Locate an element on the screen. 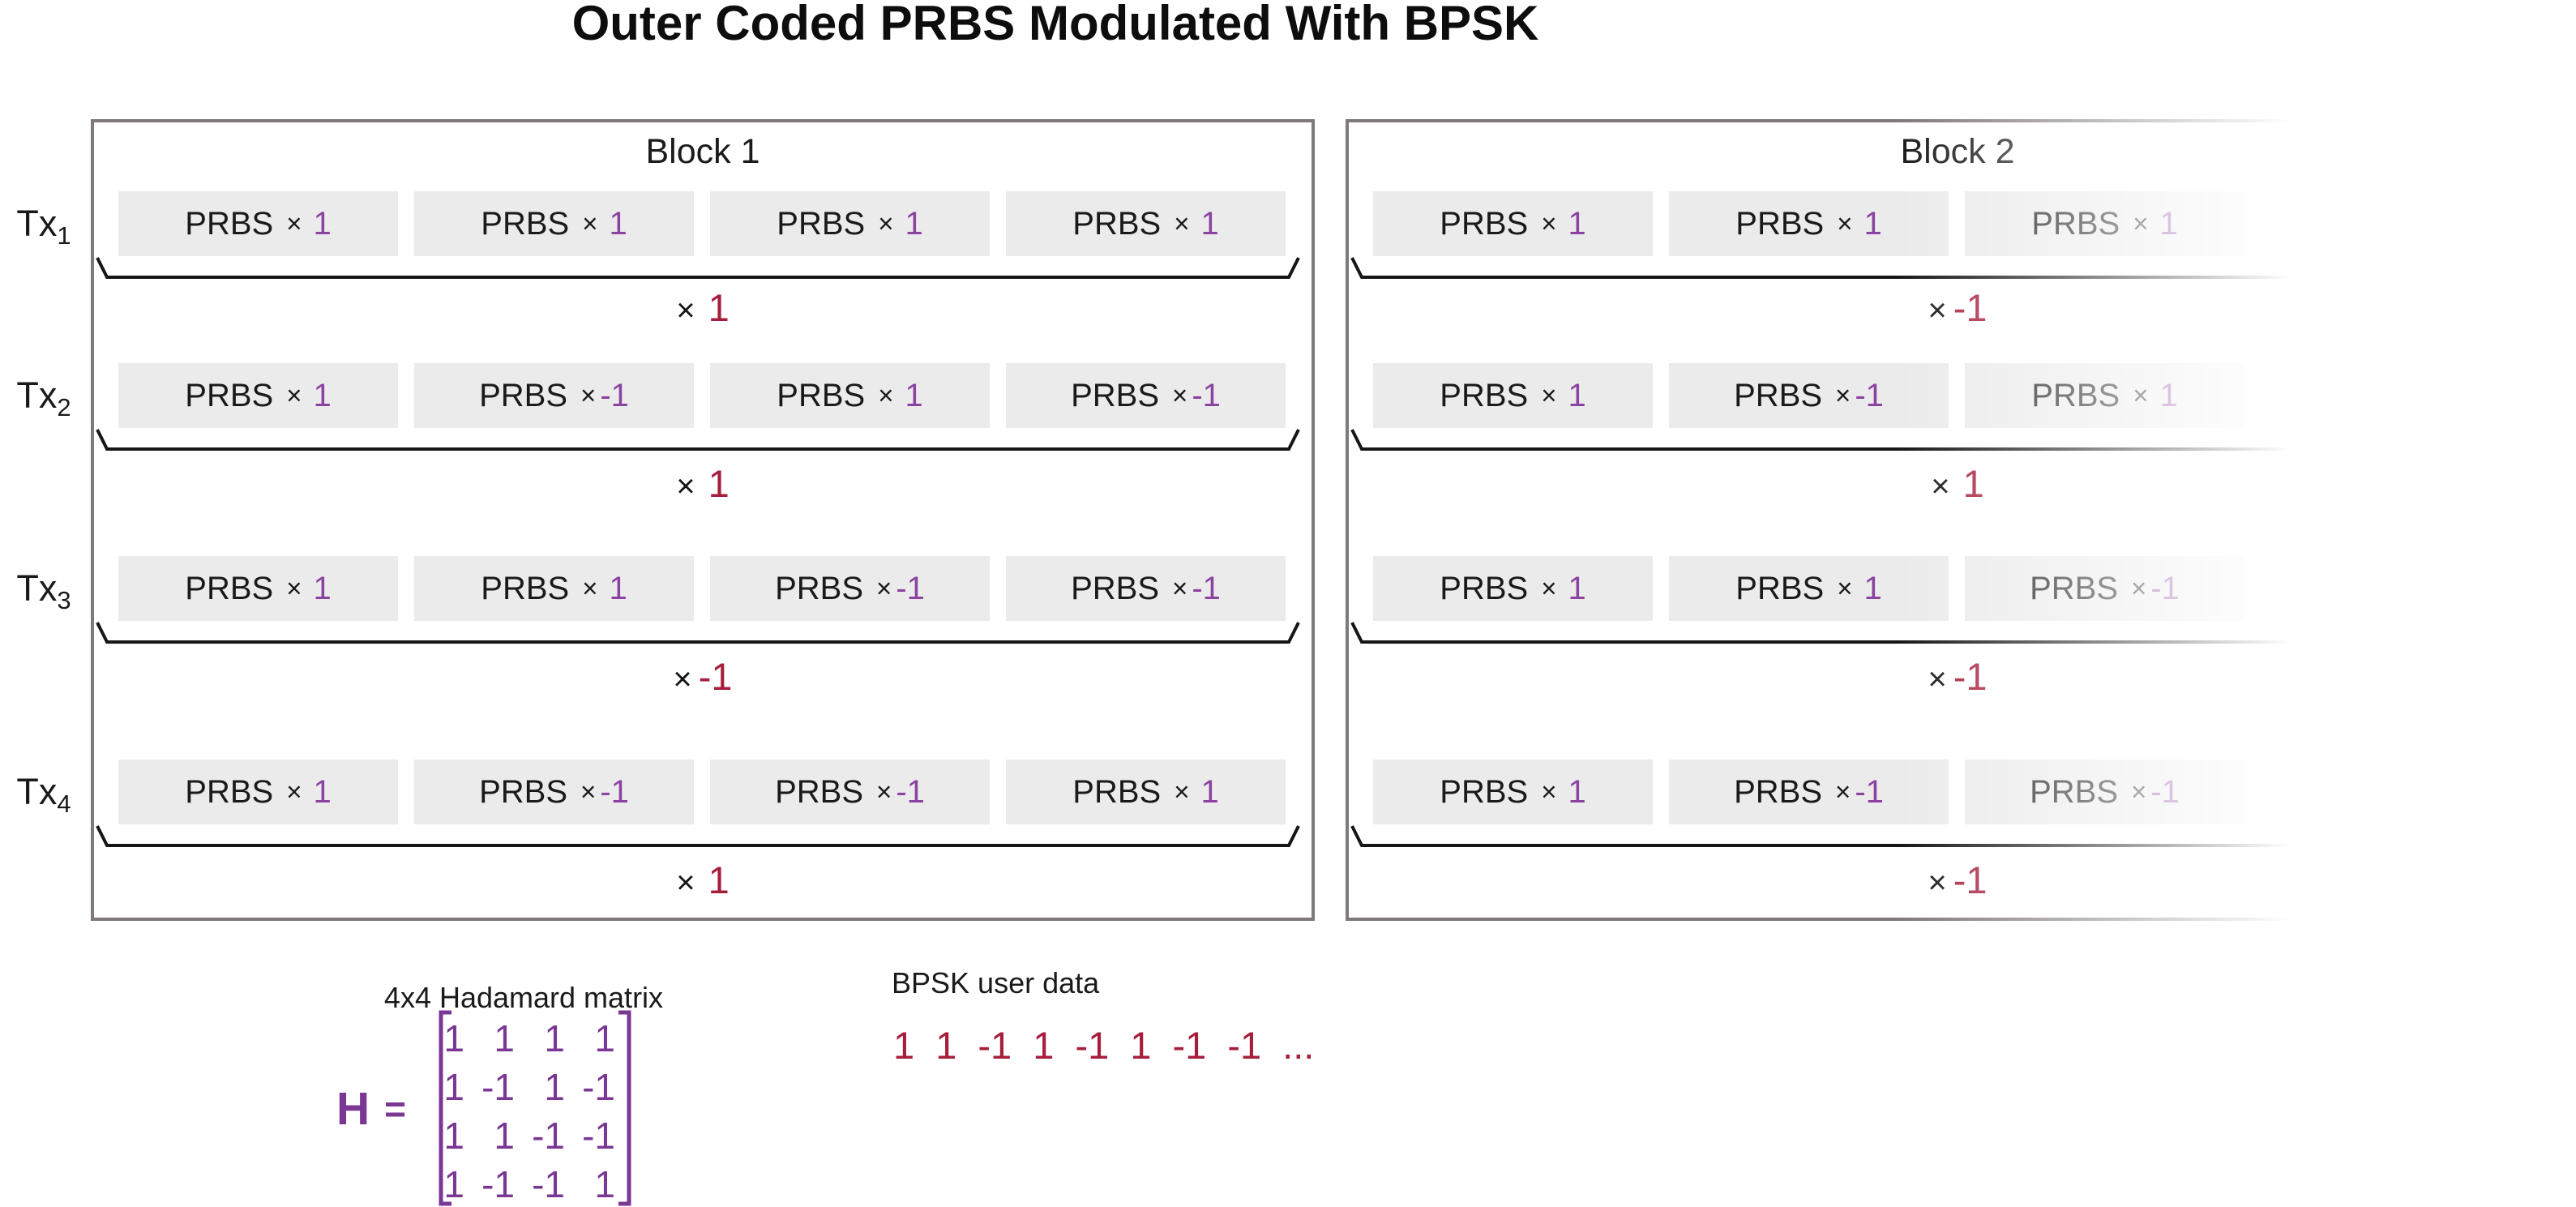 This screenshot has width=2576, height=1207. block2-row4: PRBS × 1 PRBS × -1 PRBS × -1 is located at coordinates (1809, 792).